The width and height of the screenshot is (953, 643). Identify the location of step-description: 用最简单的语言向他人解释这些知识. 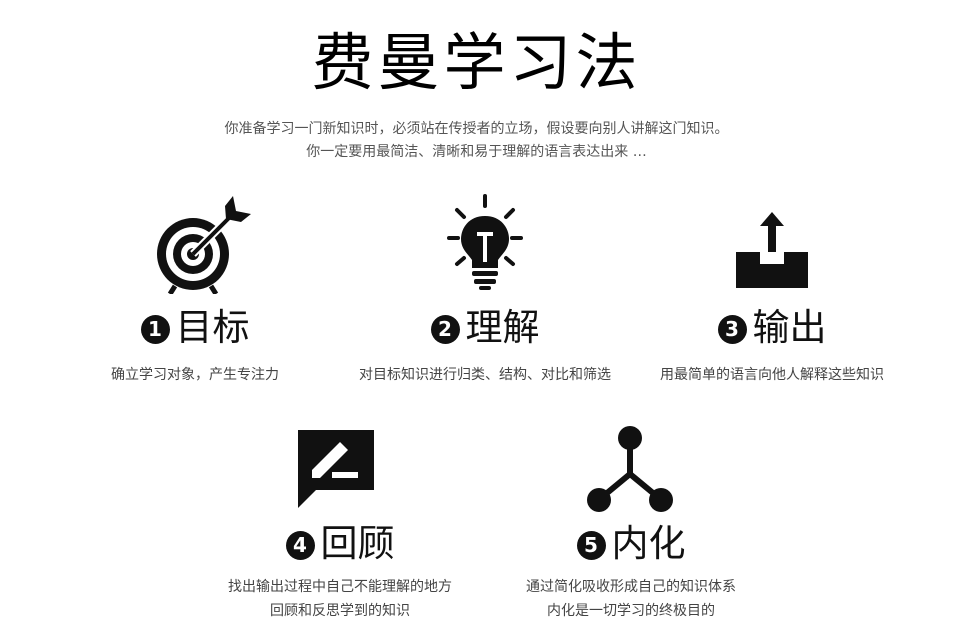
(772, 375).